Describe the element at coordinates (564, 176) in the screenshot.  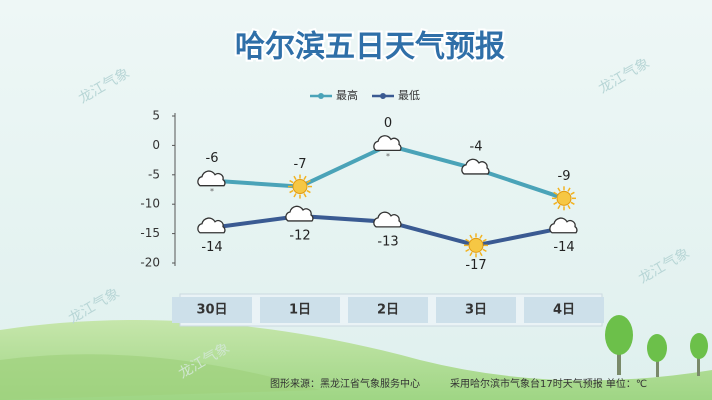
I see `data-label: -9` at that location.